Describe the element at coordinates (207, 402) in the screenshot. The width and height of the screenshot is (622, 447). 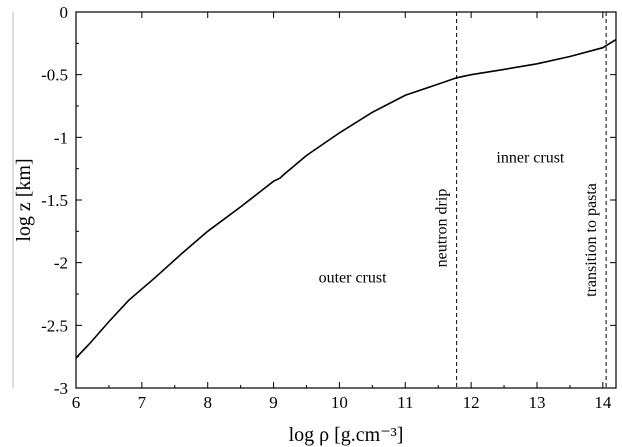
I see `x-tick-label: 8` at that location.